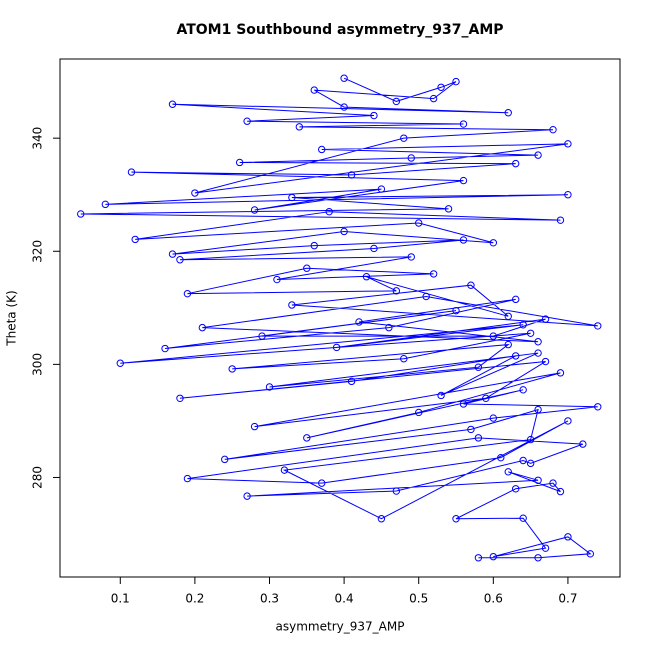  What do you see at coordinates (269, 599) in the screenshot?
I see `x-tick-label: 0.3` at bounding box center [269, 599].